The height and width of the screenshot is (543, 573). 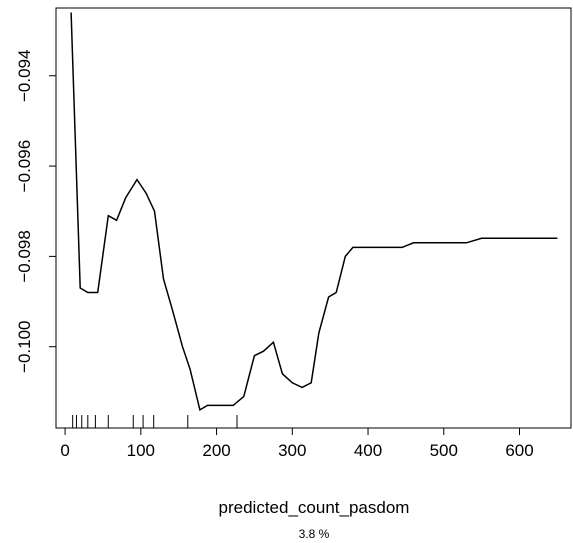 What do you see at coordinates (444, 450) in the screenshot?
I see `x-tick-label: 500` at bounding box center [444, 450].